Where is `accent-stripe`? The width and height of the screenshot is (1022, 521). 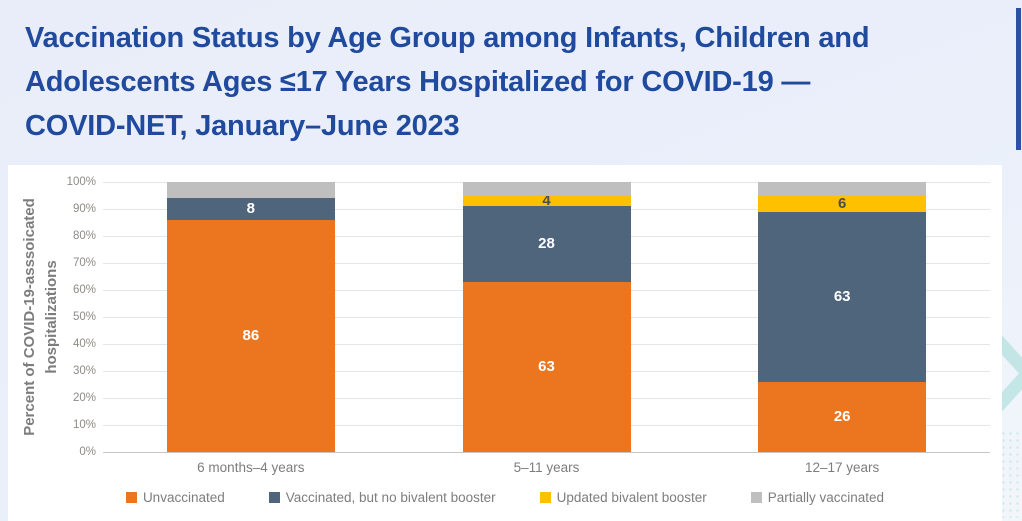
accent-stripe is located at coordinates (1018, 79).